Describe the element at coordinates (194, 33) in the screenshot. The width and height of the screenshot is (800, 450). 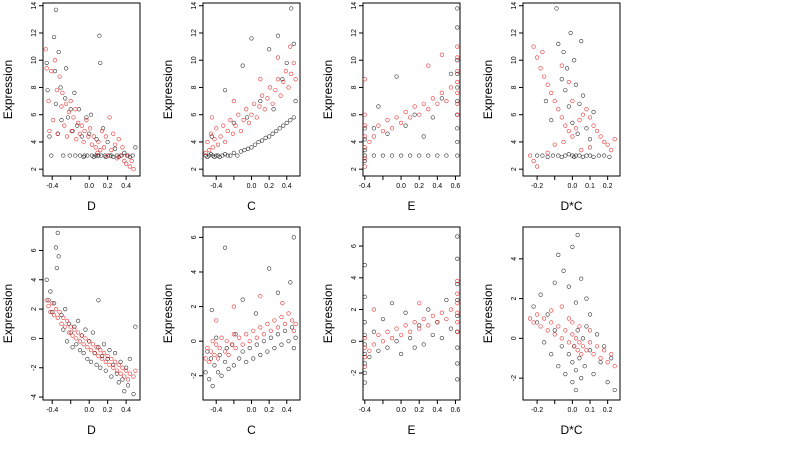
I see `y-tick-label: 12` at that location.